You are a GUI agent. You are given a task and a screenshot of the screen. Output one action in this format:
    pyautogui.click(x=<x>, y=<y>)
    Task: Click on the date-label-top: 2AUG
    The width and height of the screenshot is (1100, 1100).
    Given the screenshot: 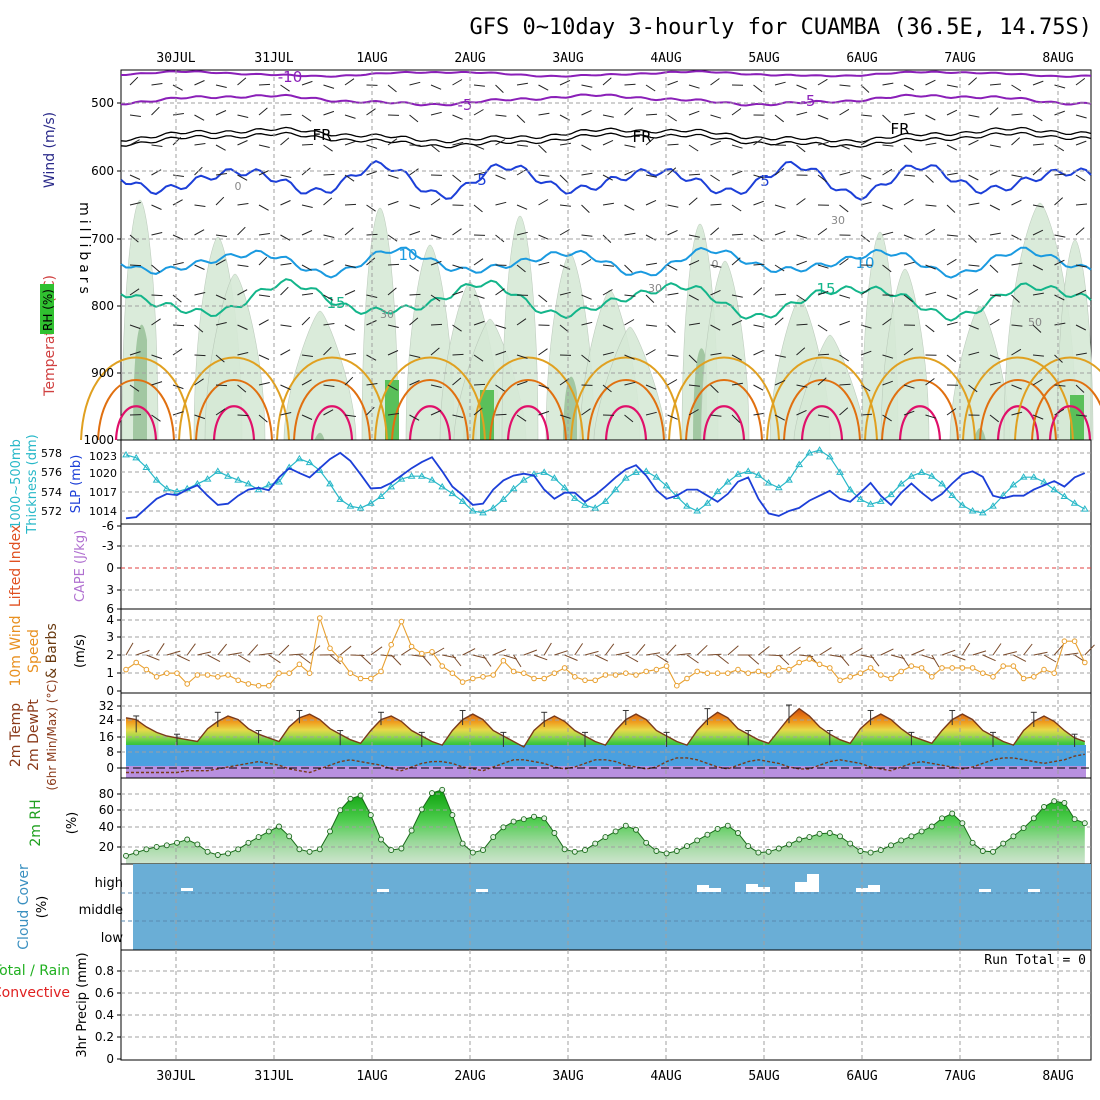 What is the action you would take?
    pyautogui.click(x=469, y=58)
    